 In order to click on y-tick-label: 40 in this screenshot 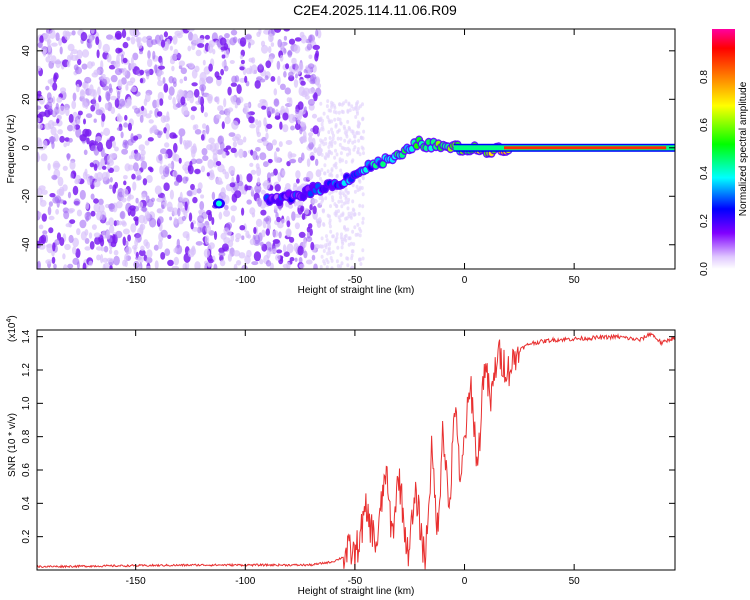, I will do `click(26, 51)`.